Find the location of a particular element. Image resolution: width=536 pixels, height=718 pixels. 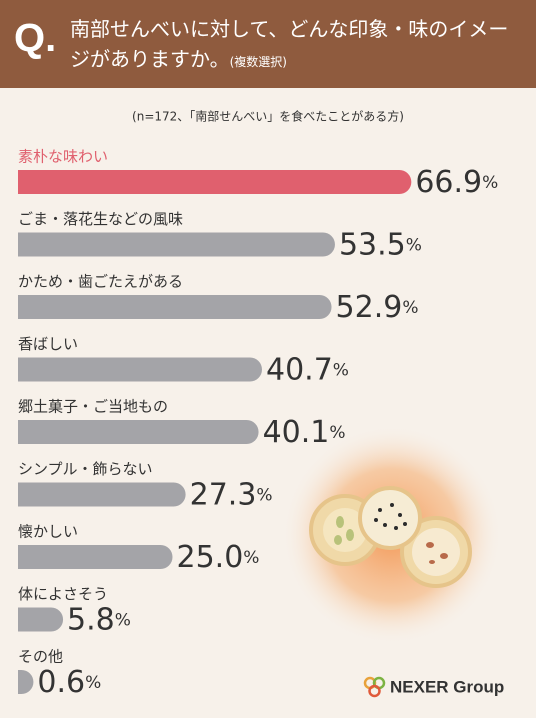

value-label: 40.7% is located at coordinates (307, 369).